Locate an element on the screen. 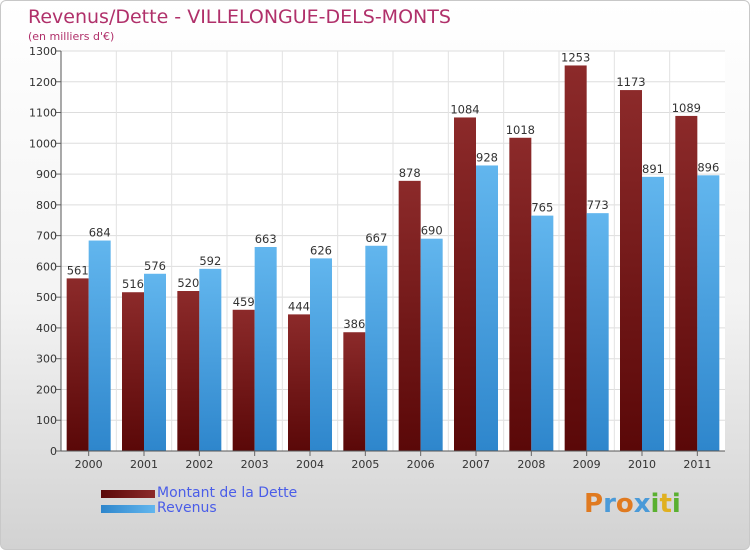 This screenshot has width=750, height=550. chart-legend: Montant de la Dette Revenus is located at coordinates (199, 501).